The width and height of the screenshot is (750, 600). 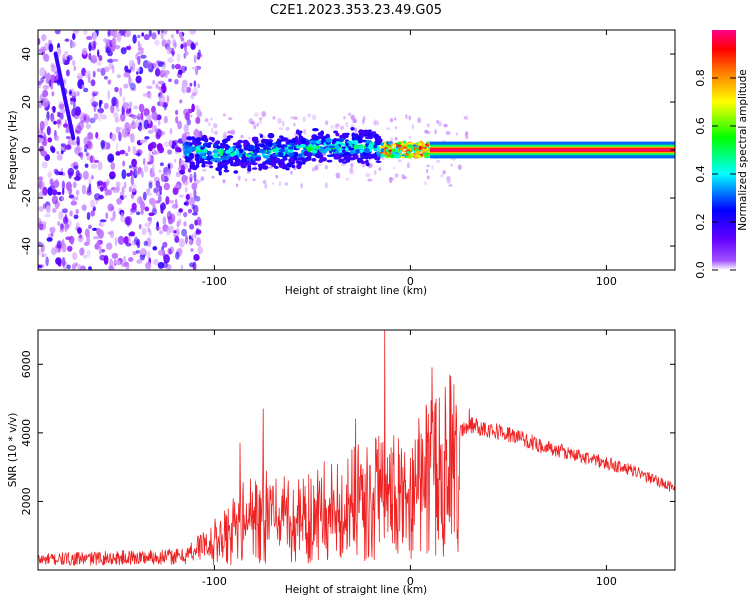 What do you see at coordinates (356, 10) in the screenshot?
I see `chart-title: C2E1.2023.353.23.49.G05` at bounding box center [356, 10].